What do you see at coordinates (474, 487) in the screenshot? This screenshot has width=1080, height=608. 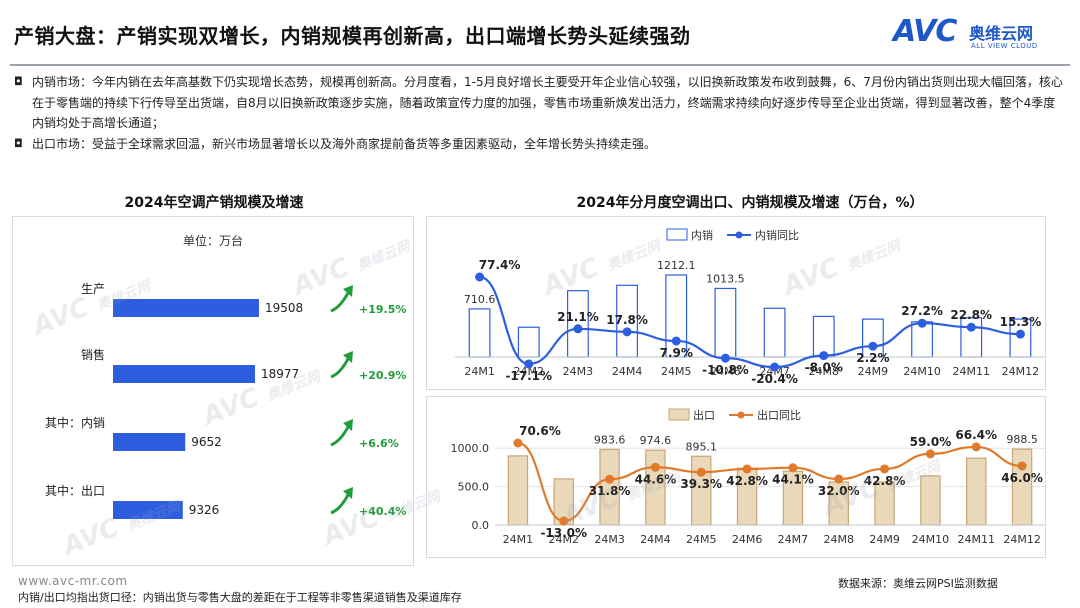 I see `y-tick-label: 500.0` at bounding box center [474, 487].